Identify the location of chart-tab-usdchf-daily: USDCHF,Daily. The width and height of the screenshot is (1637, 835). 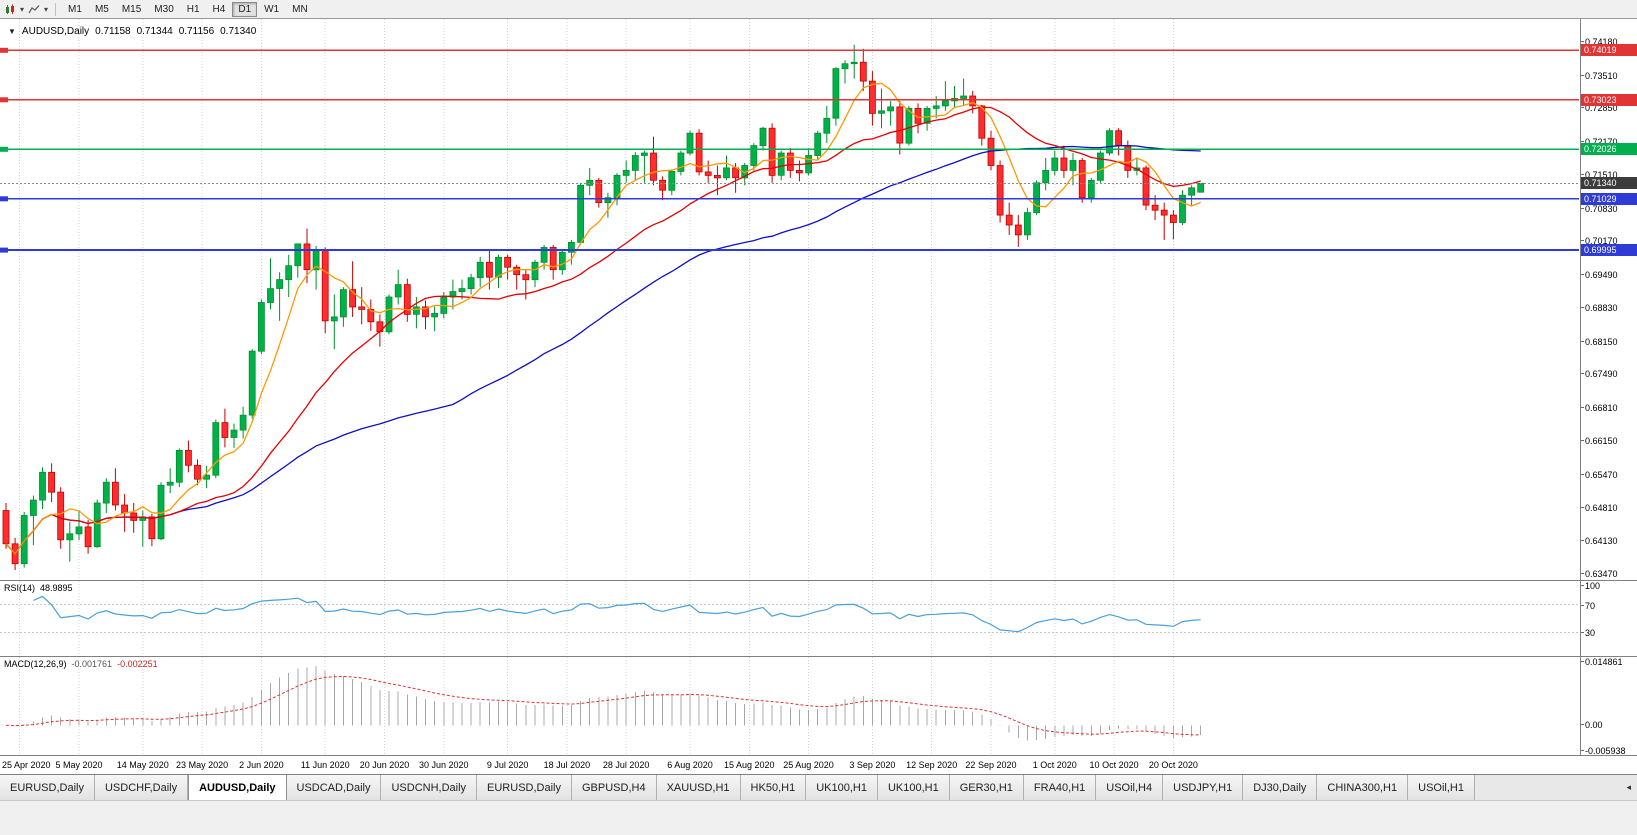
(141, 787).